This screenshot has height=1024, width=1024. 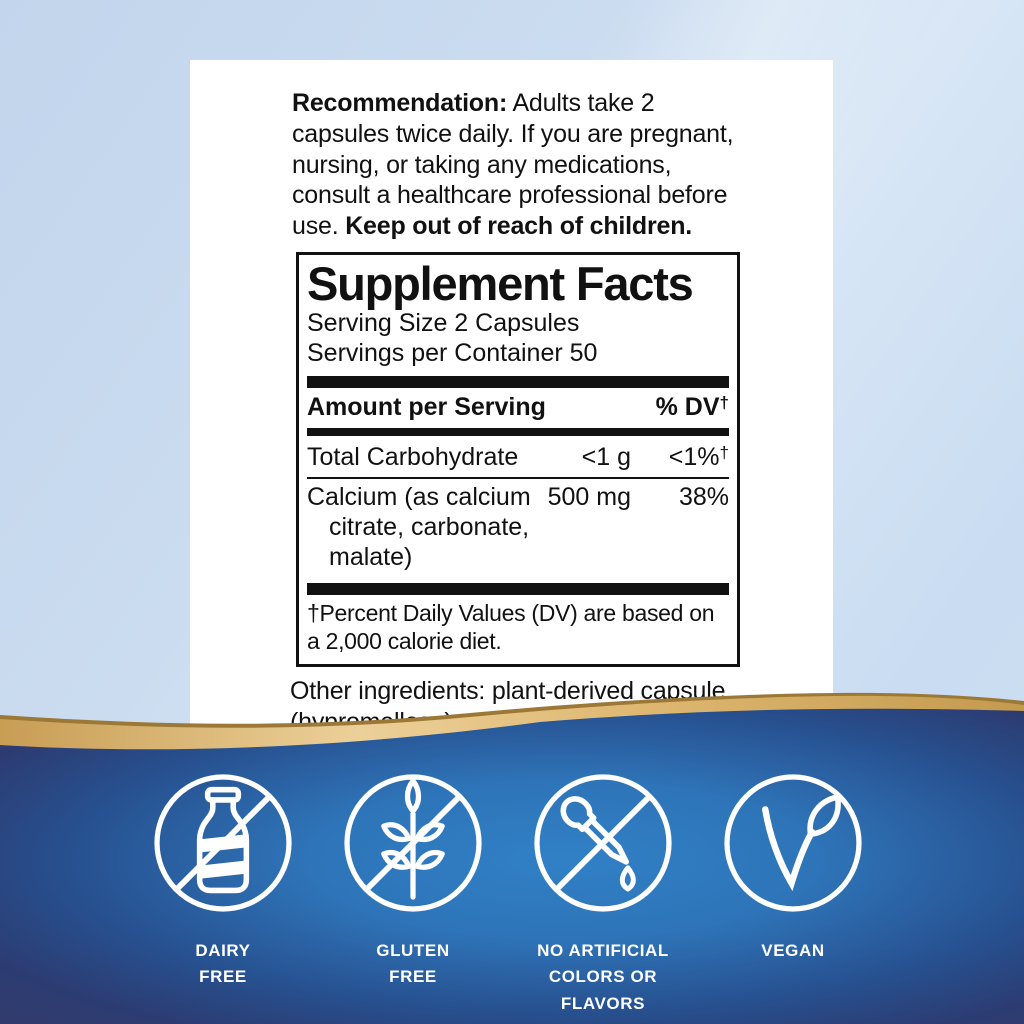 What do you see at coordinates (413, 456) in the screenshot?
I see `nutrient-name: Total Carbohydrate` at bounding box center [413, 456].